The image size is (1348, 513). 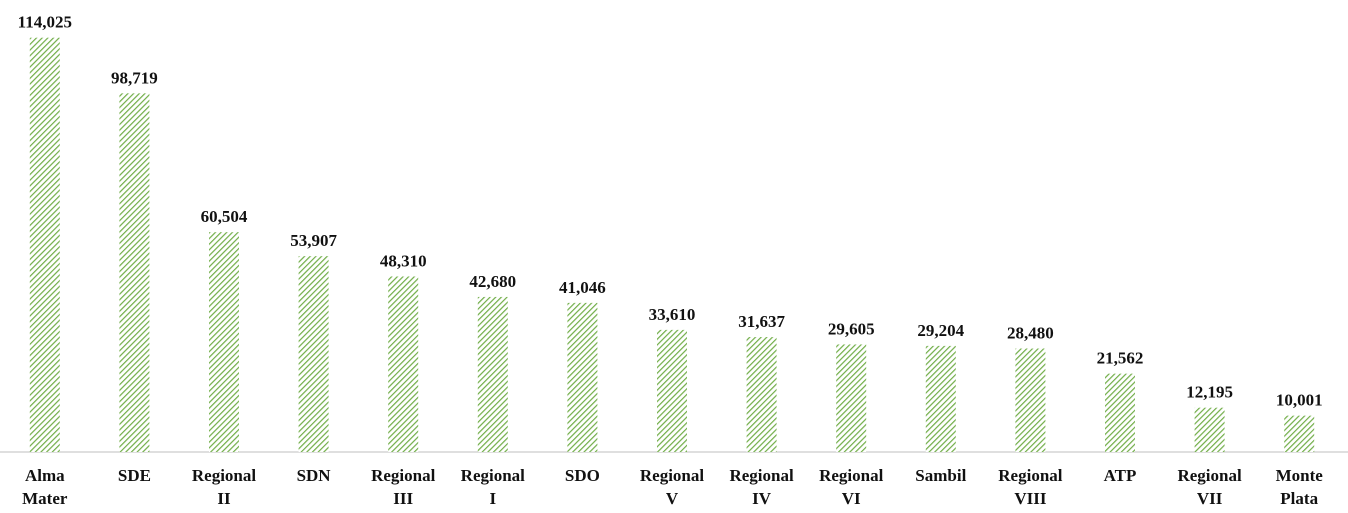 I want to click on x-tick-label: Regional V, so click(x=672, y=487).